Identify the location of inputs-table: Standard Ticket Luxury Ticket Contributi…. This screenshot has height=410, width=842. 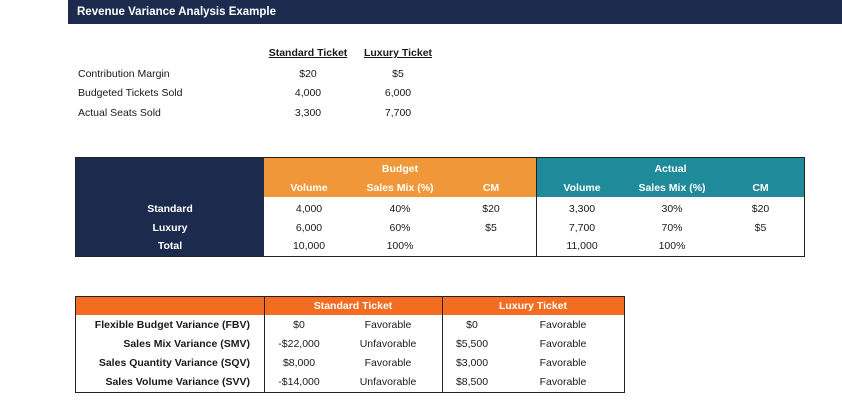
(268, 84).